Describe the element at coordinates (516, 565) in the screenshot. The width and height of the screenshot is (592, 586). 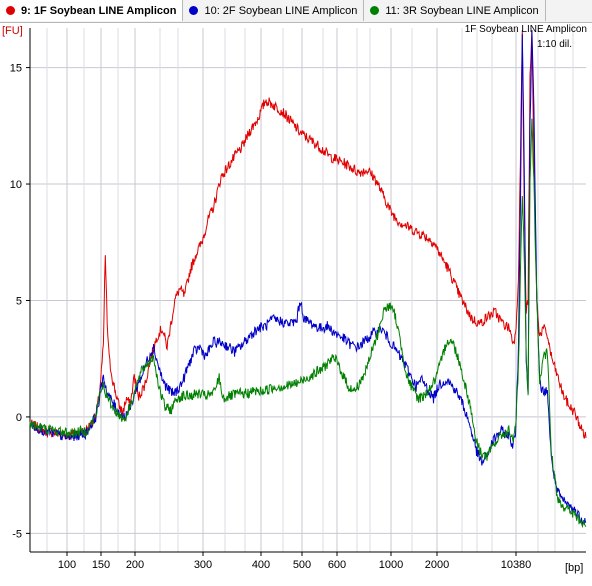
I see `x-tick-label: 10380` at that location.